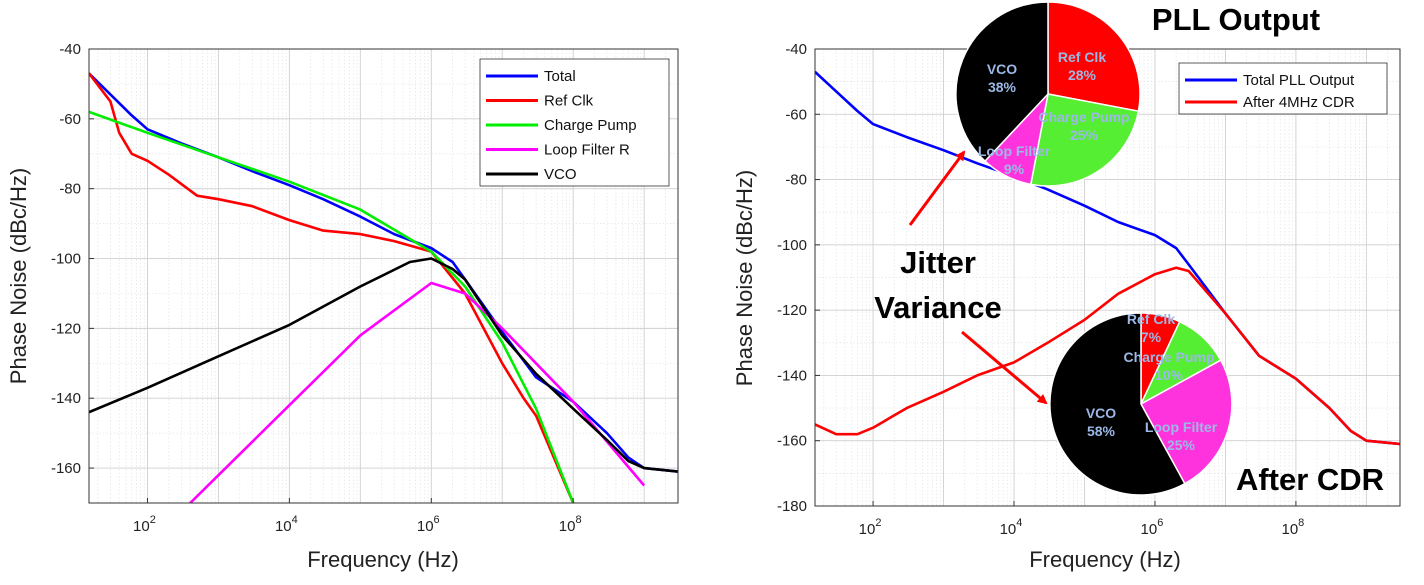  I want to click on pie-slice-loop-filter, so click(1186, 422).